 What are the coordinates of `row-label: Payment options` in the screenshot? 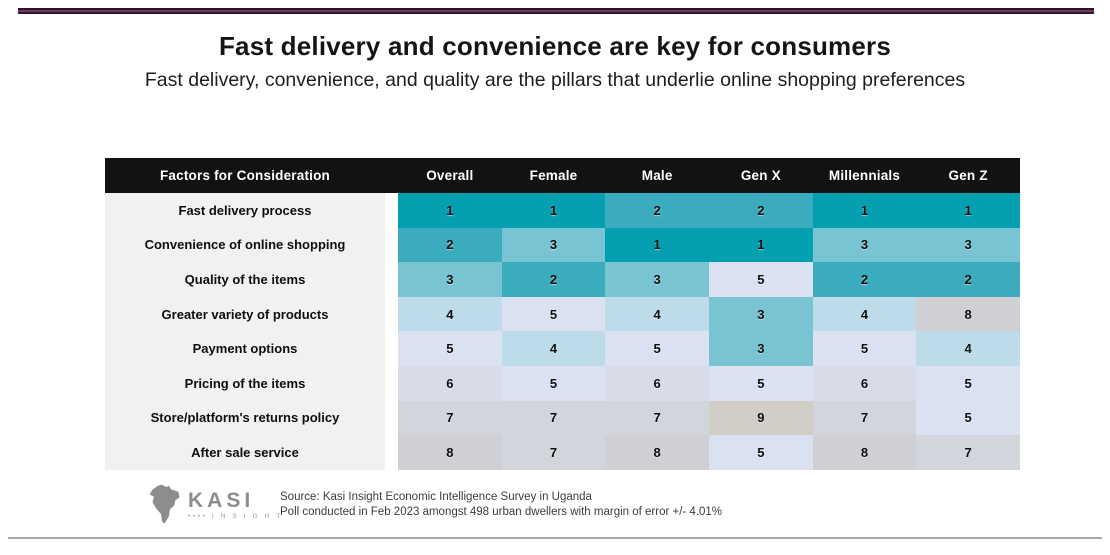 It's located at (245, 348).